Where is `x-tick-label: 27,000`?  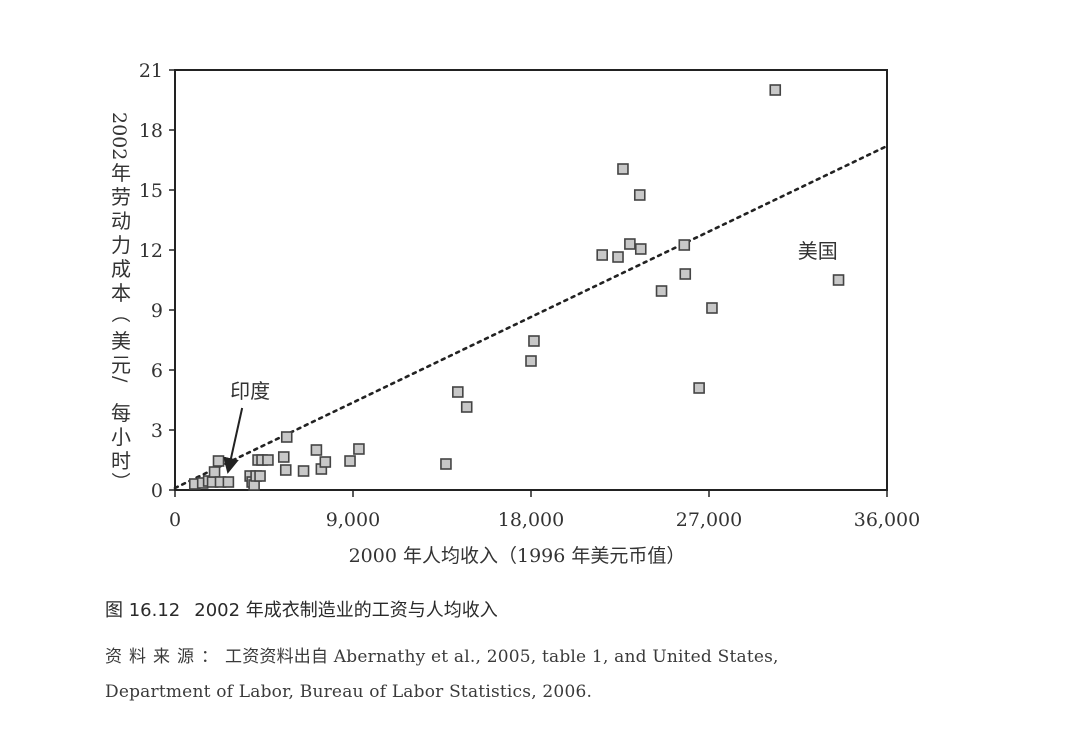
x-tick-label: 27,000 is located at coordinates (709, 520).